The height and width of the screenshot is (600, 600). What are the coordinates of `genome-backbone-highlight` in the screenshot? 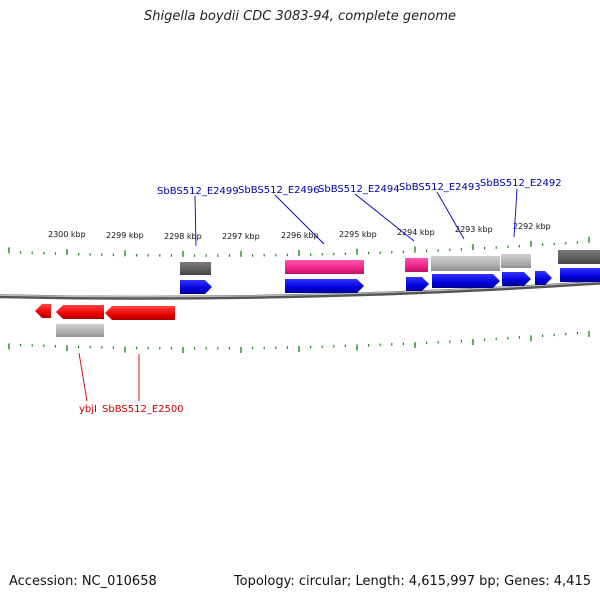 It's located at (300, 289).